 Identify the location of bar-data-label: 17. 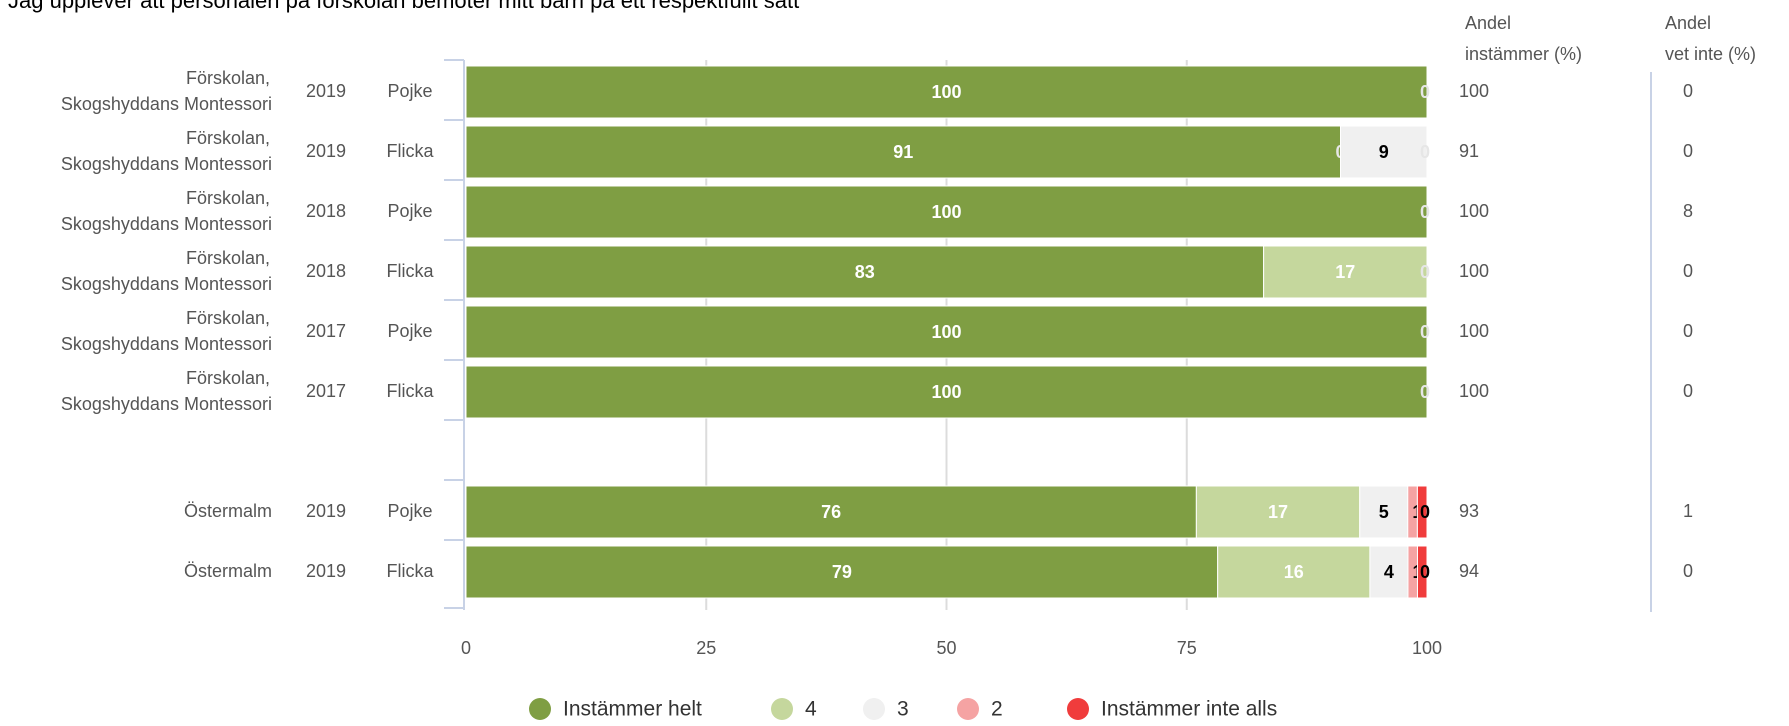
(1345, 272).